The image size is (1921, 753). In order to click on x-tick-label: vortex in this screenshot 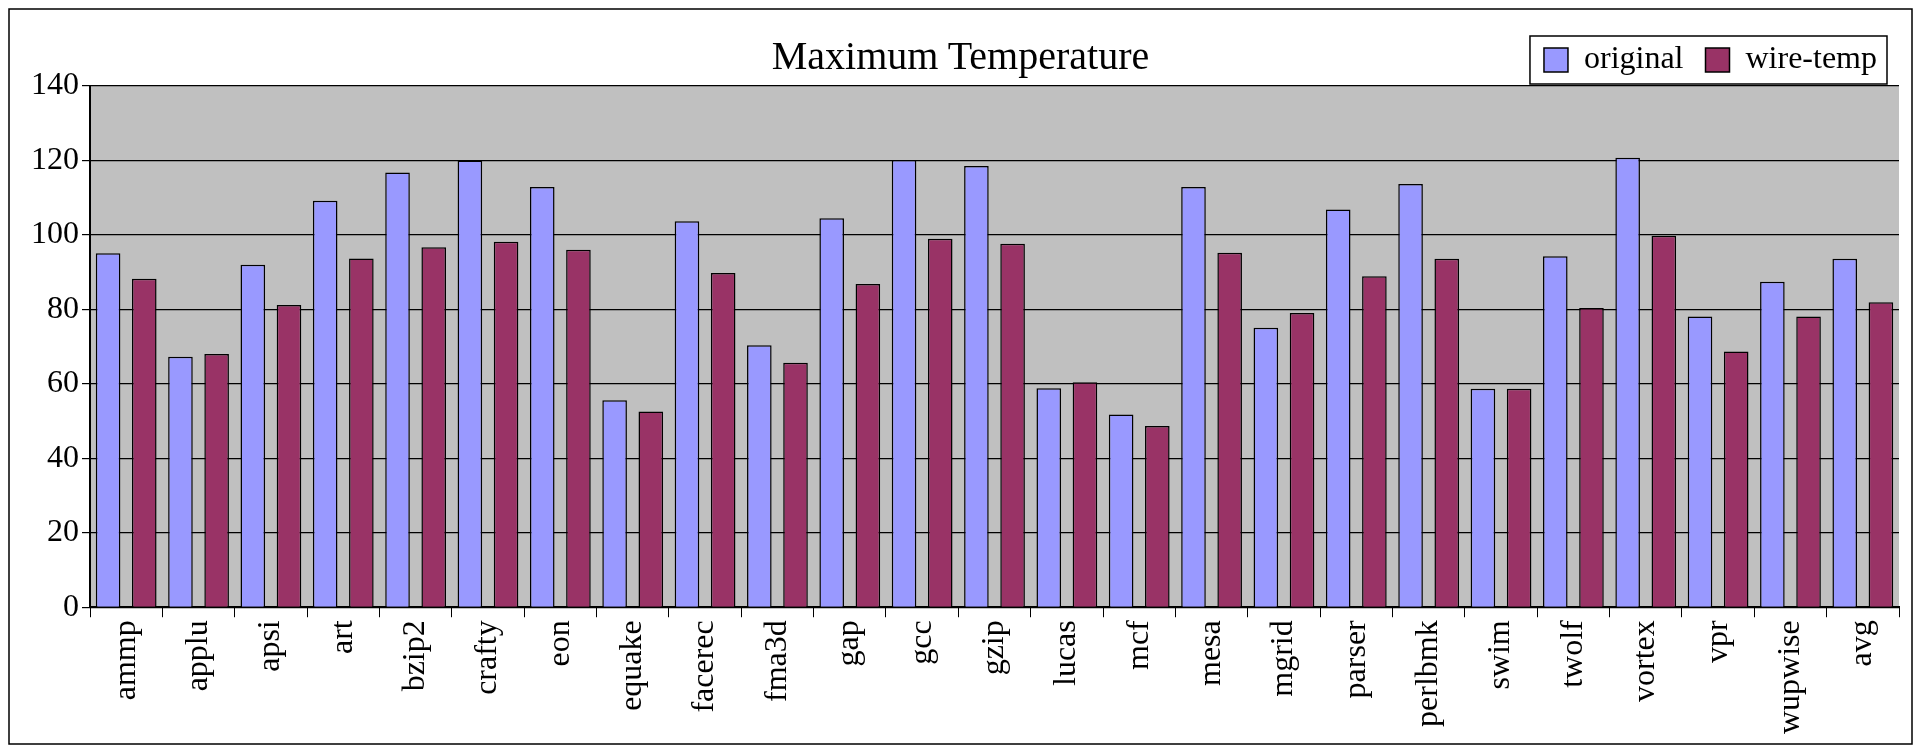, I will do `click(1643, 661)`.